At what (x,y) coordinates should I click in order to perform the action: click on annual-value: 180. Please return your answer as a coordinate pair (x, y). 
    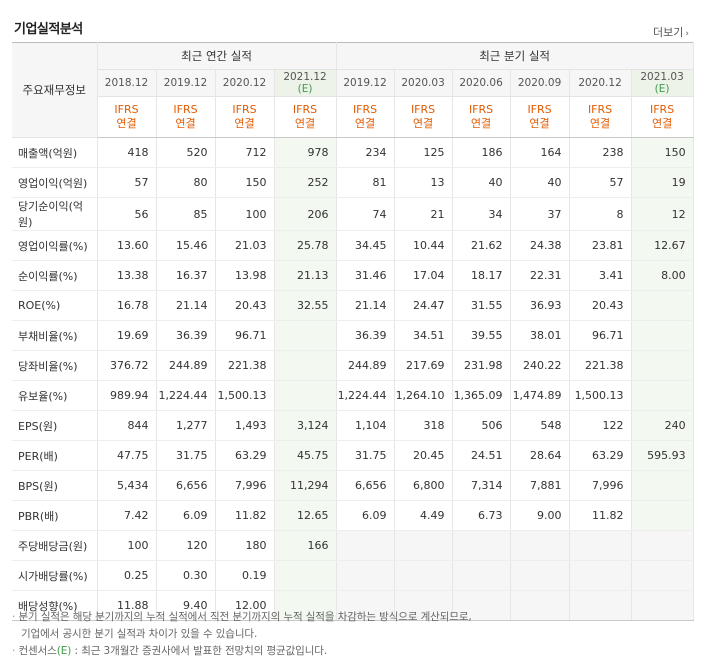
    Looking at the image, I should click on (245, 545).